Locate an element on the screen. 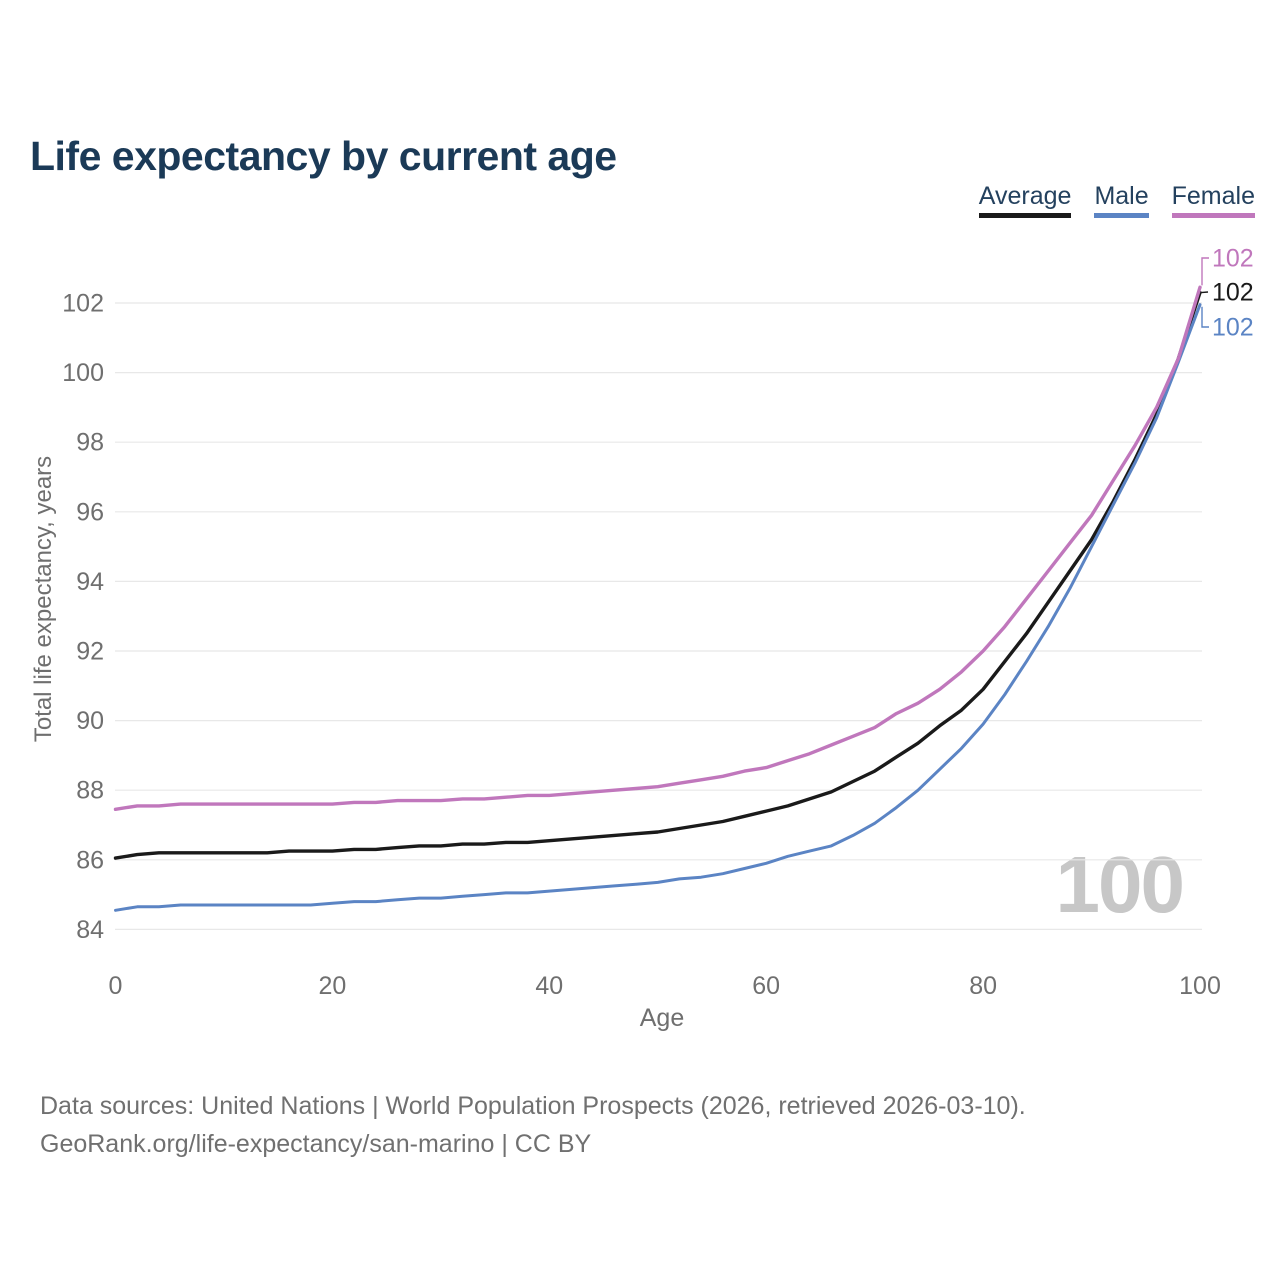 The width and height of the screenshot is (1280, 1280). y-tick-label-94: 94 is located at coordinates (90, 582).